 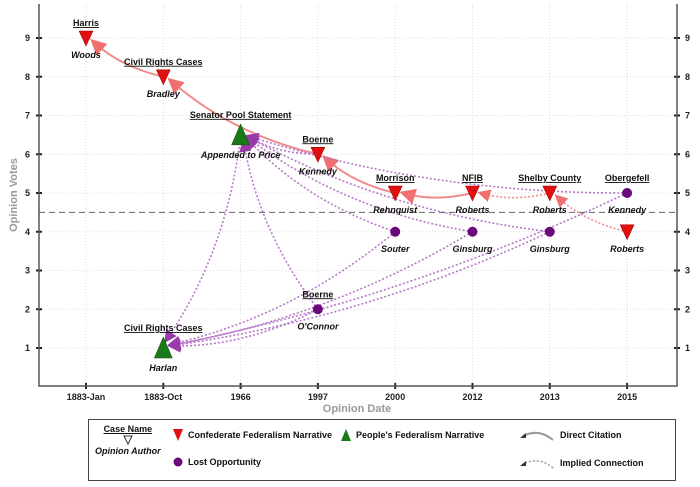 I want to click on legend-people: People's Federalism Narrative, so click(x=420, y=435).